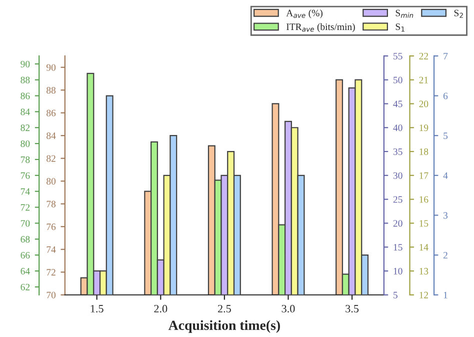 Image resolution: width=474 pixels, height=337 pixels. What do you see at coordinates (51, 90) in the screenshot?
I see `y-tick-label: 88` at bounding box center [51, 90].